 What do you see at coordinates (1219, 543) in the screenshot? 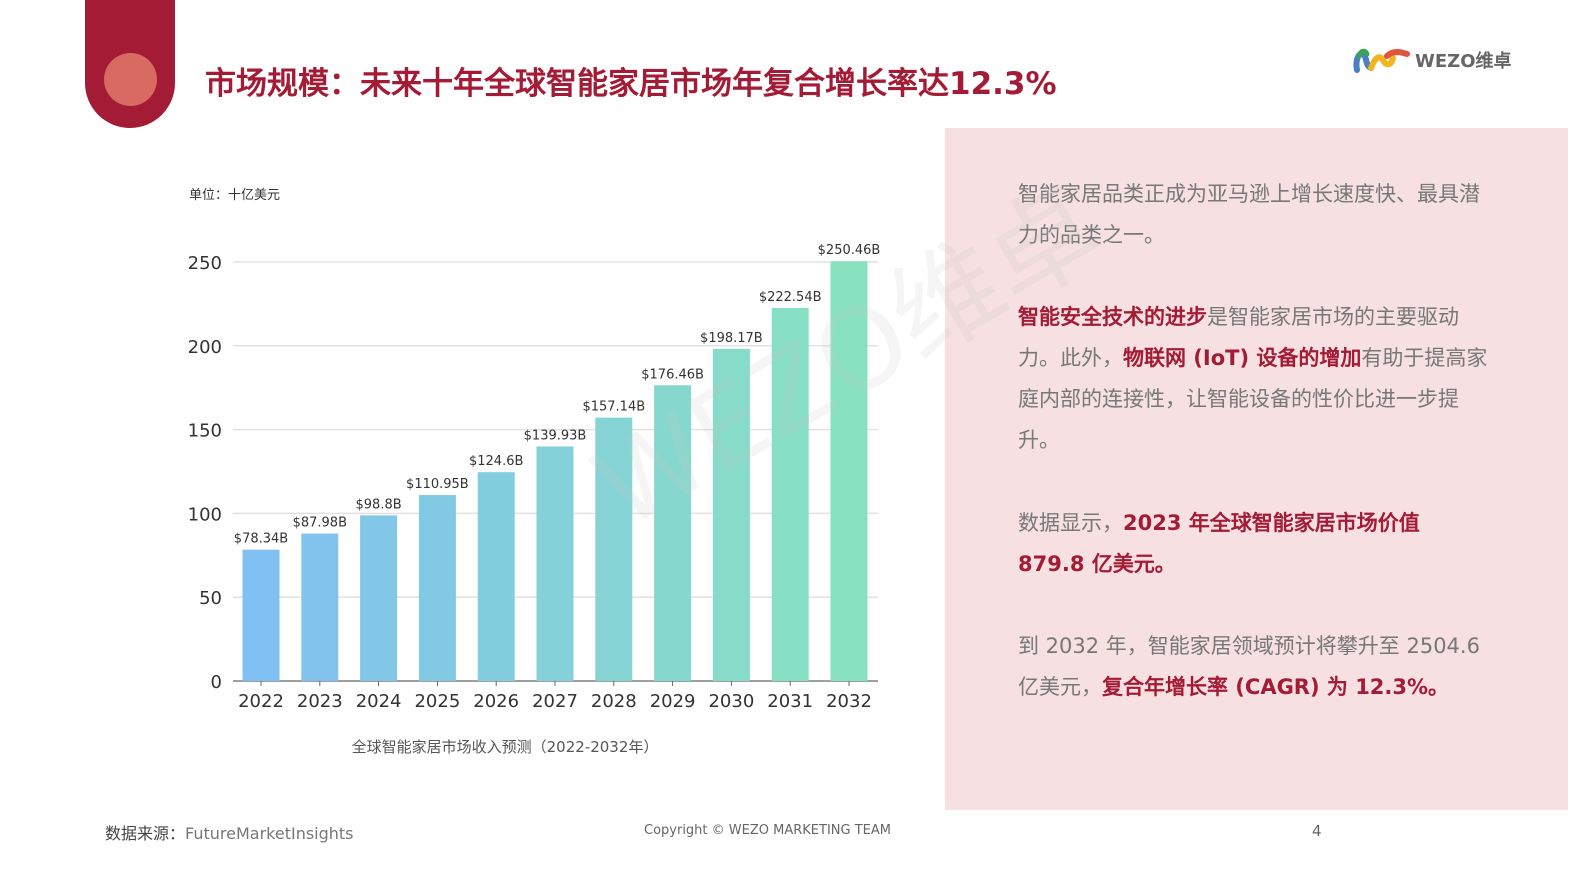
I see `insight-paragraph-3: 数据显示，2023 年全球智能家居市场价值 879.8 亿美元。` at bounding box center [1219, 543].